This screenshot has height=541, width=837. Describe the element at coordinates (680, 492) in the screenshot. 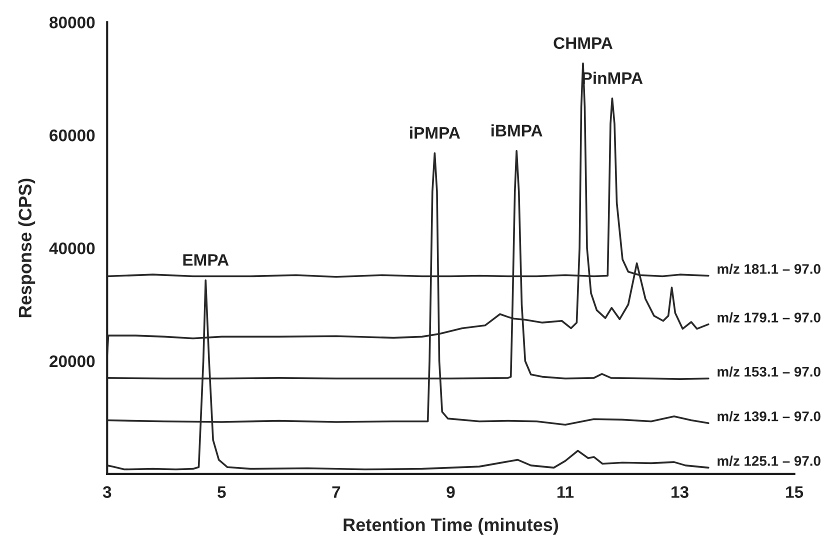

I see `x-tick-label: 13` at that location.